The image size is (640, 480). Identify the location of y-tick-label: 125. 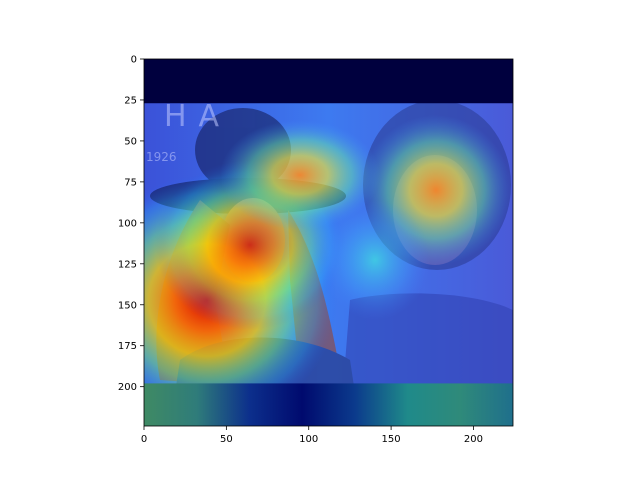
(127, 264).